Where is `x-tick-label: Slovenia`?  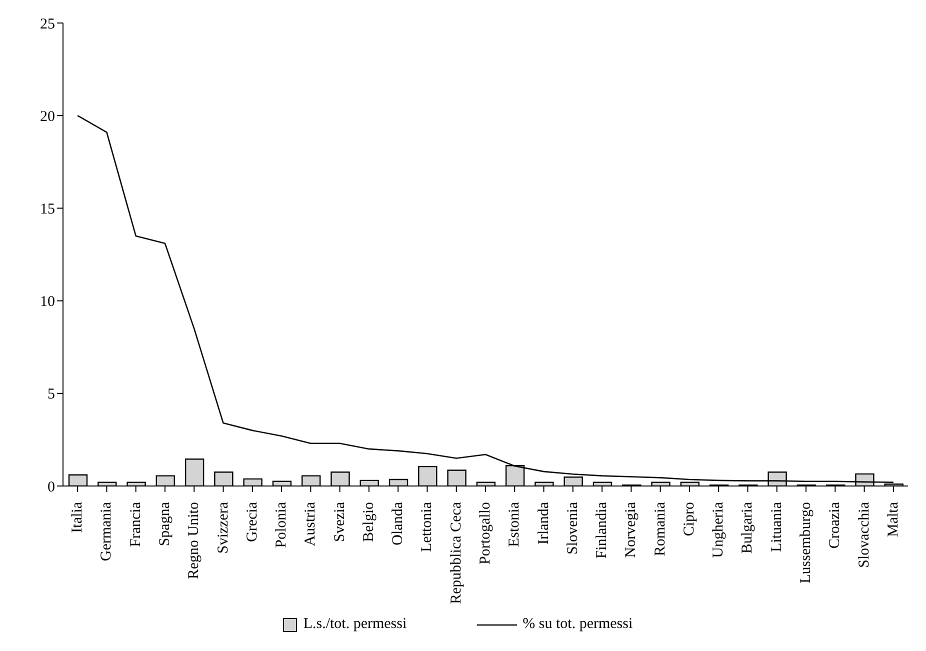
x-tick-label: Slovenia is located at coordinates (572, 528).